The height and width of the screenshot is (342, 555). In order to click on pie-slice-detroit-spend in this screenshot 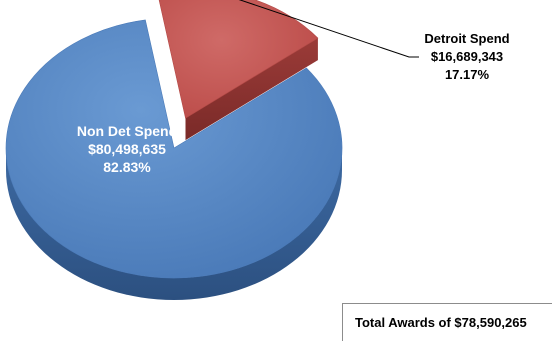, I will do `click(238, 59)`.